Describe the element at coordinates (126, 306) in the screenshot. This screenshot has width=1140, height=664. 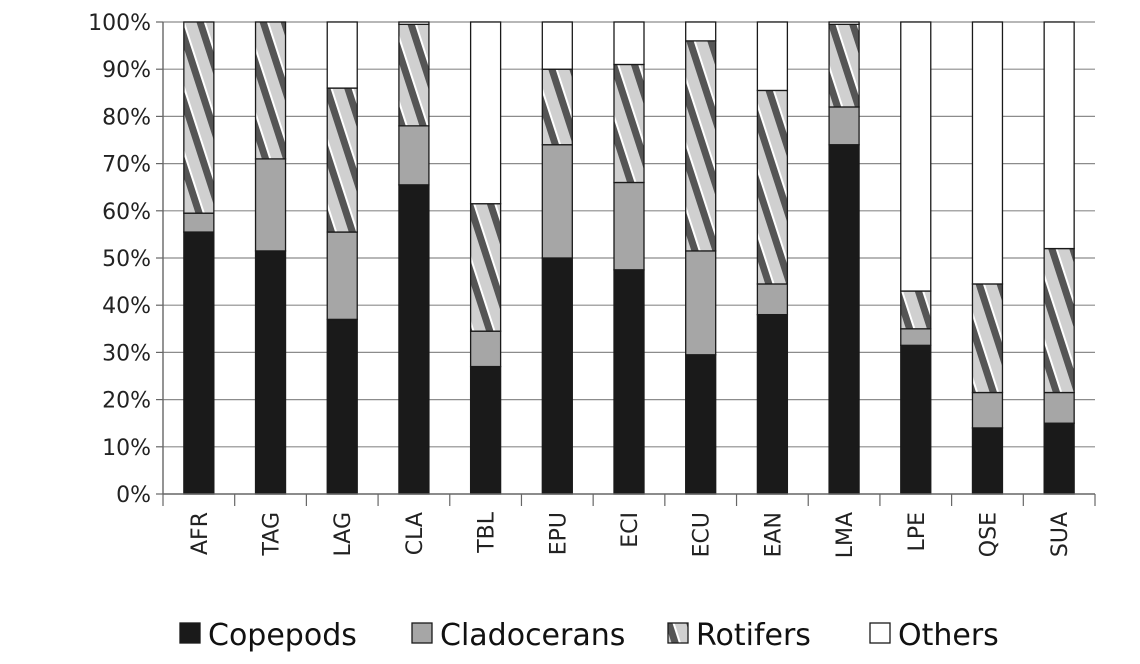
I see `y-tick-label: 40%` at that location.